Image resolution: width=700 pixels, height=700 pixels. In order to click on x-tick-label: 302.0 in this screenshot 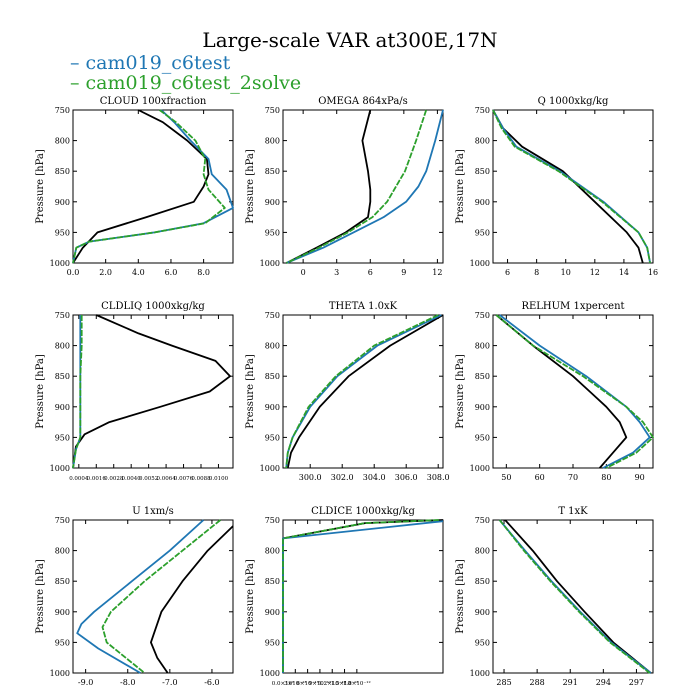, I will do `click(342, 477)`.